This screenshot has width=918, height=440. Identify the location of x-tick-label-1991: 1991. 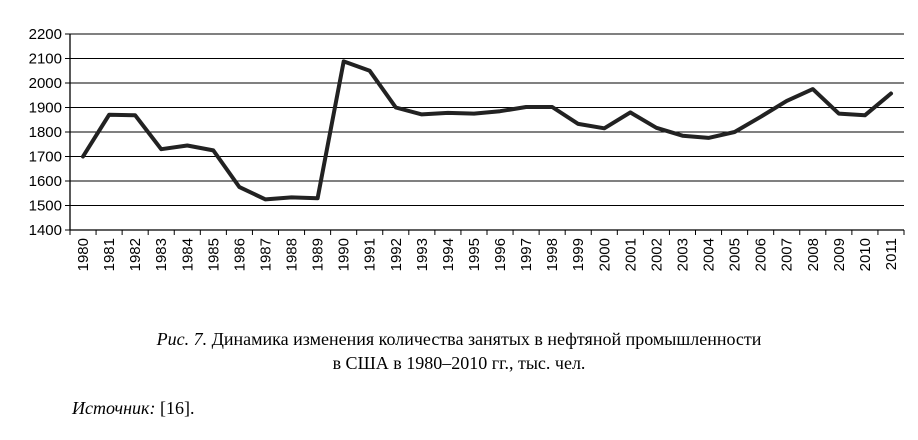
(370, 254).